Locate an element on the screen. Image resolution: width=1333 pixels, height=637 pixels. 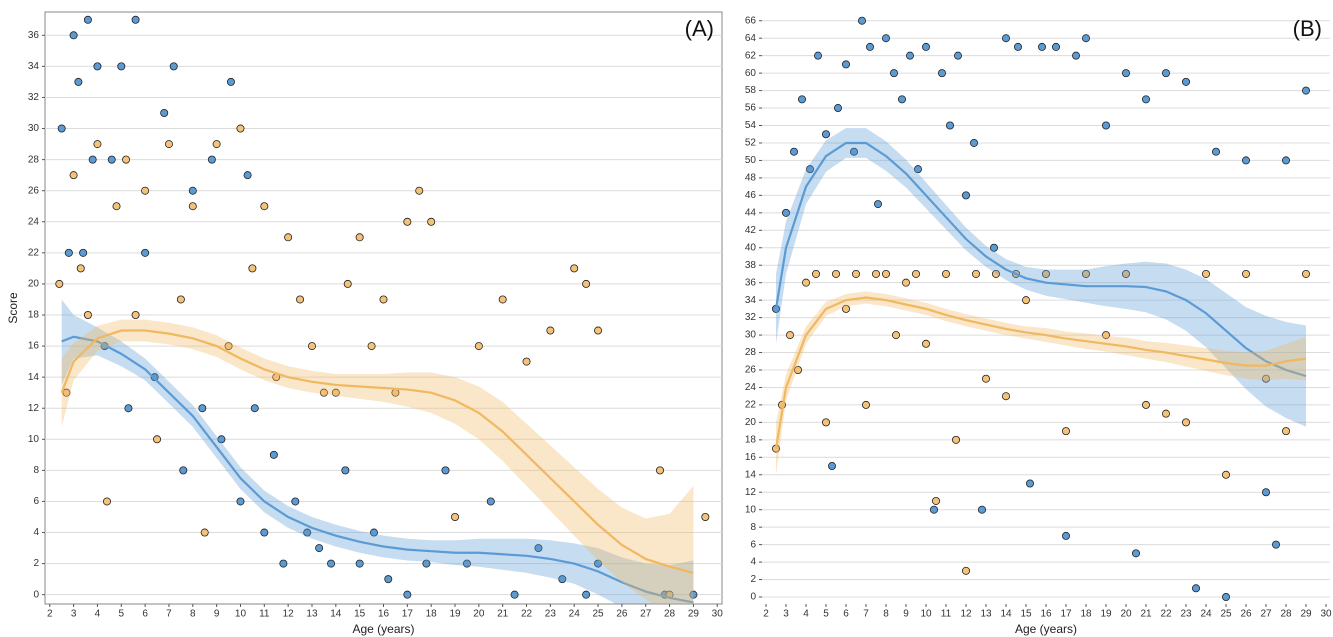
x-tick-label: 24 is located at coordinates (575, 614).